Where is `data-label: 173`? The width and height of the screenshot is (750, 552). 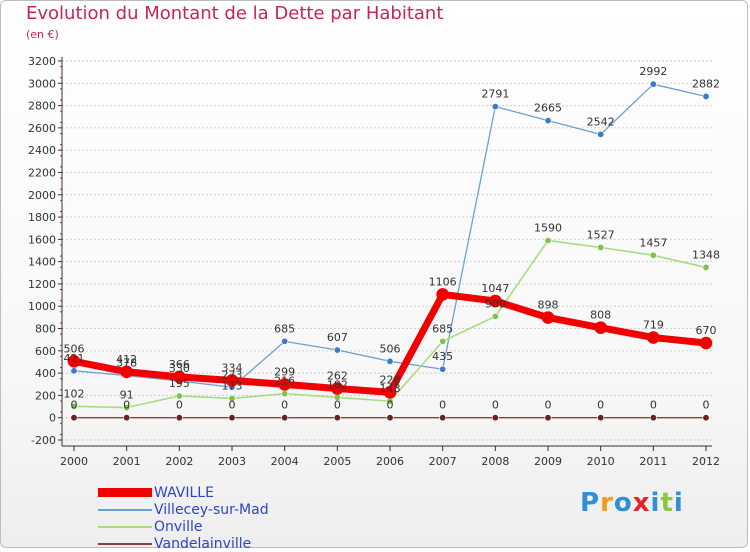 data-label: 173 is located at coordinates (232, 385).